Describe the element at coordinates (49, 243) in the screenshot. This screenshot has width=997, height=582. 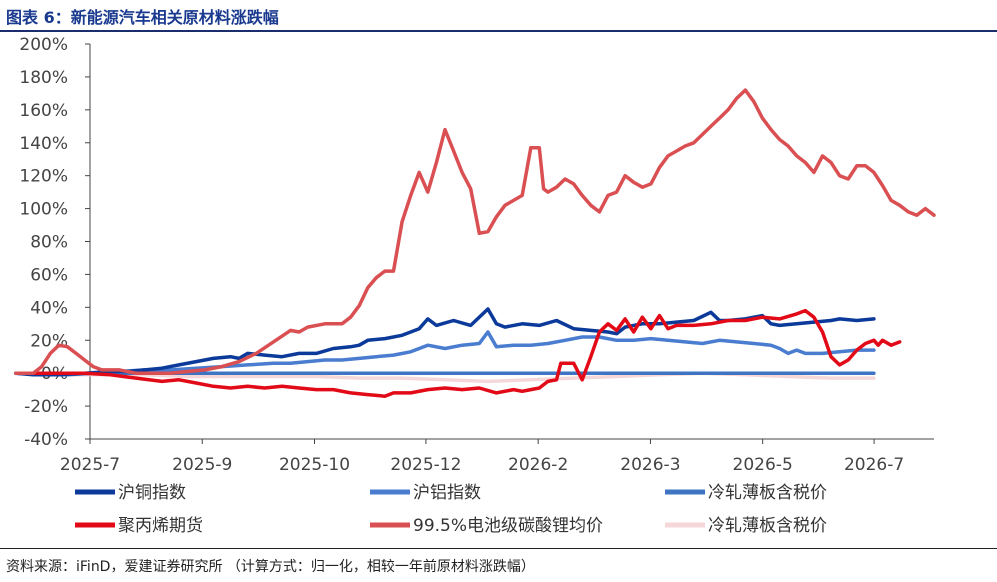
I see `y-tick-label: 80%` at that location.